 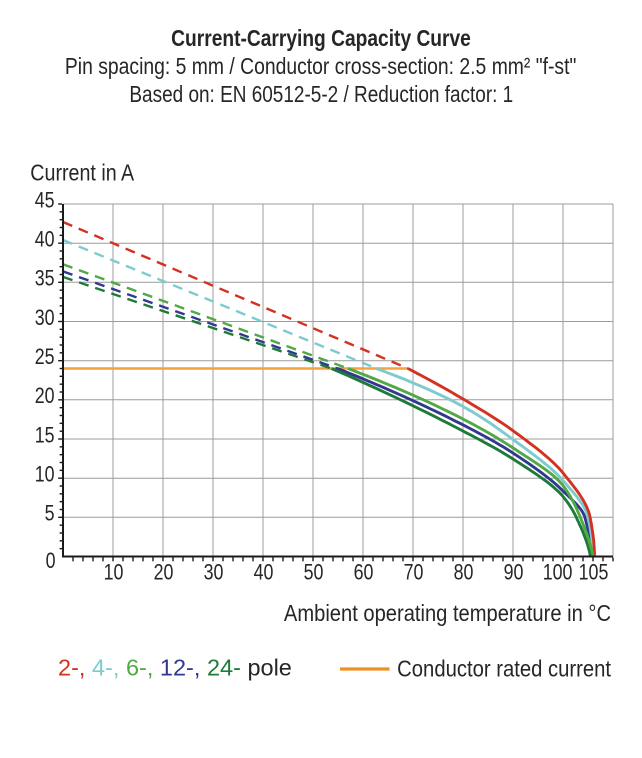 What do you see at coordinates (558, 573) in the screenshot?
I see `svg-text: 100` at bounding box center [558, 573].